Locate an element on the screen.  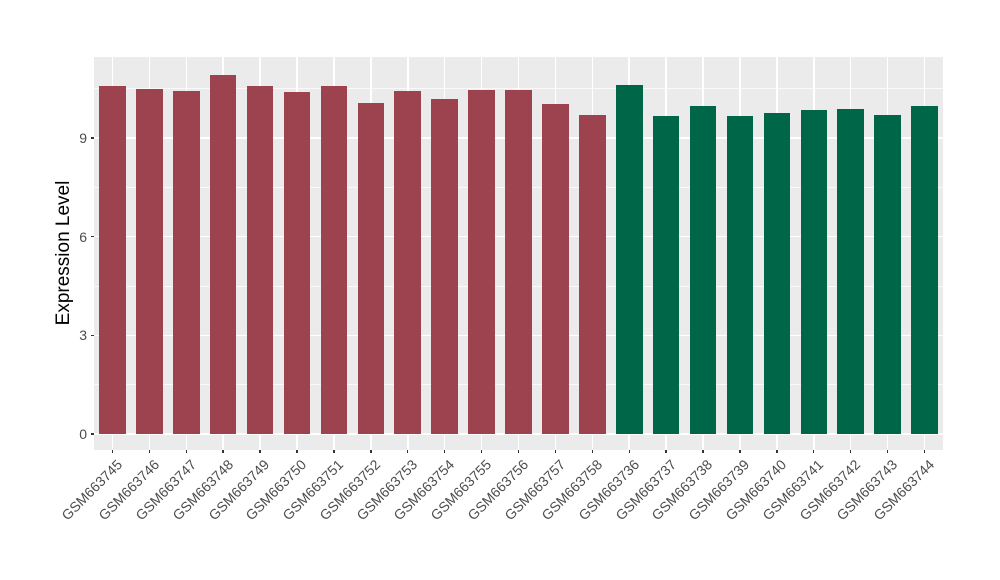
bar-GSM663747 is located at coordinates (186, 262).